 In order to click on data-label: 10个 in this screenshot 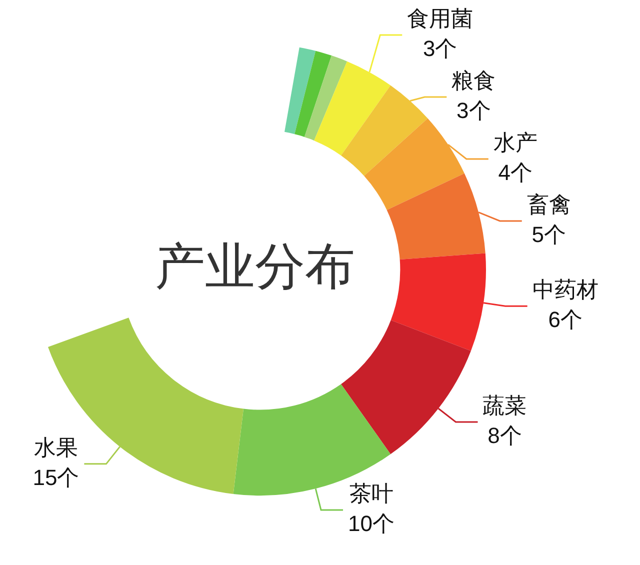, I will do `click(371, 523)`.